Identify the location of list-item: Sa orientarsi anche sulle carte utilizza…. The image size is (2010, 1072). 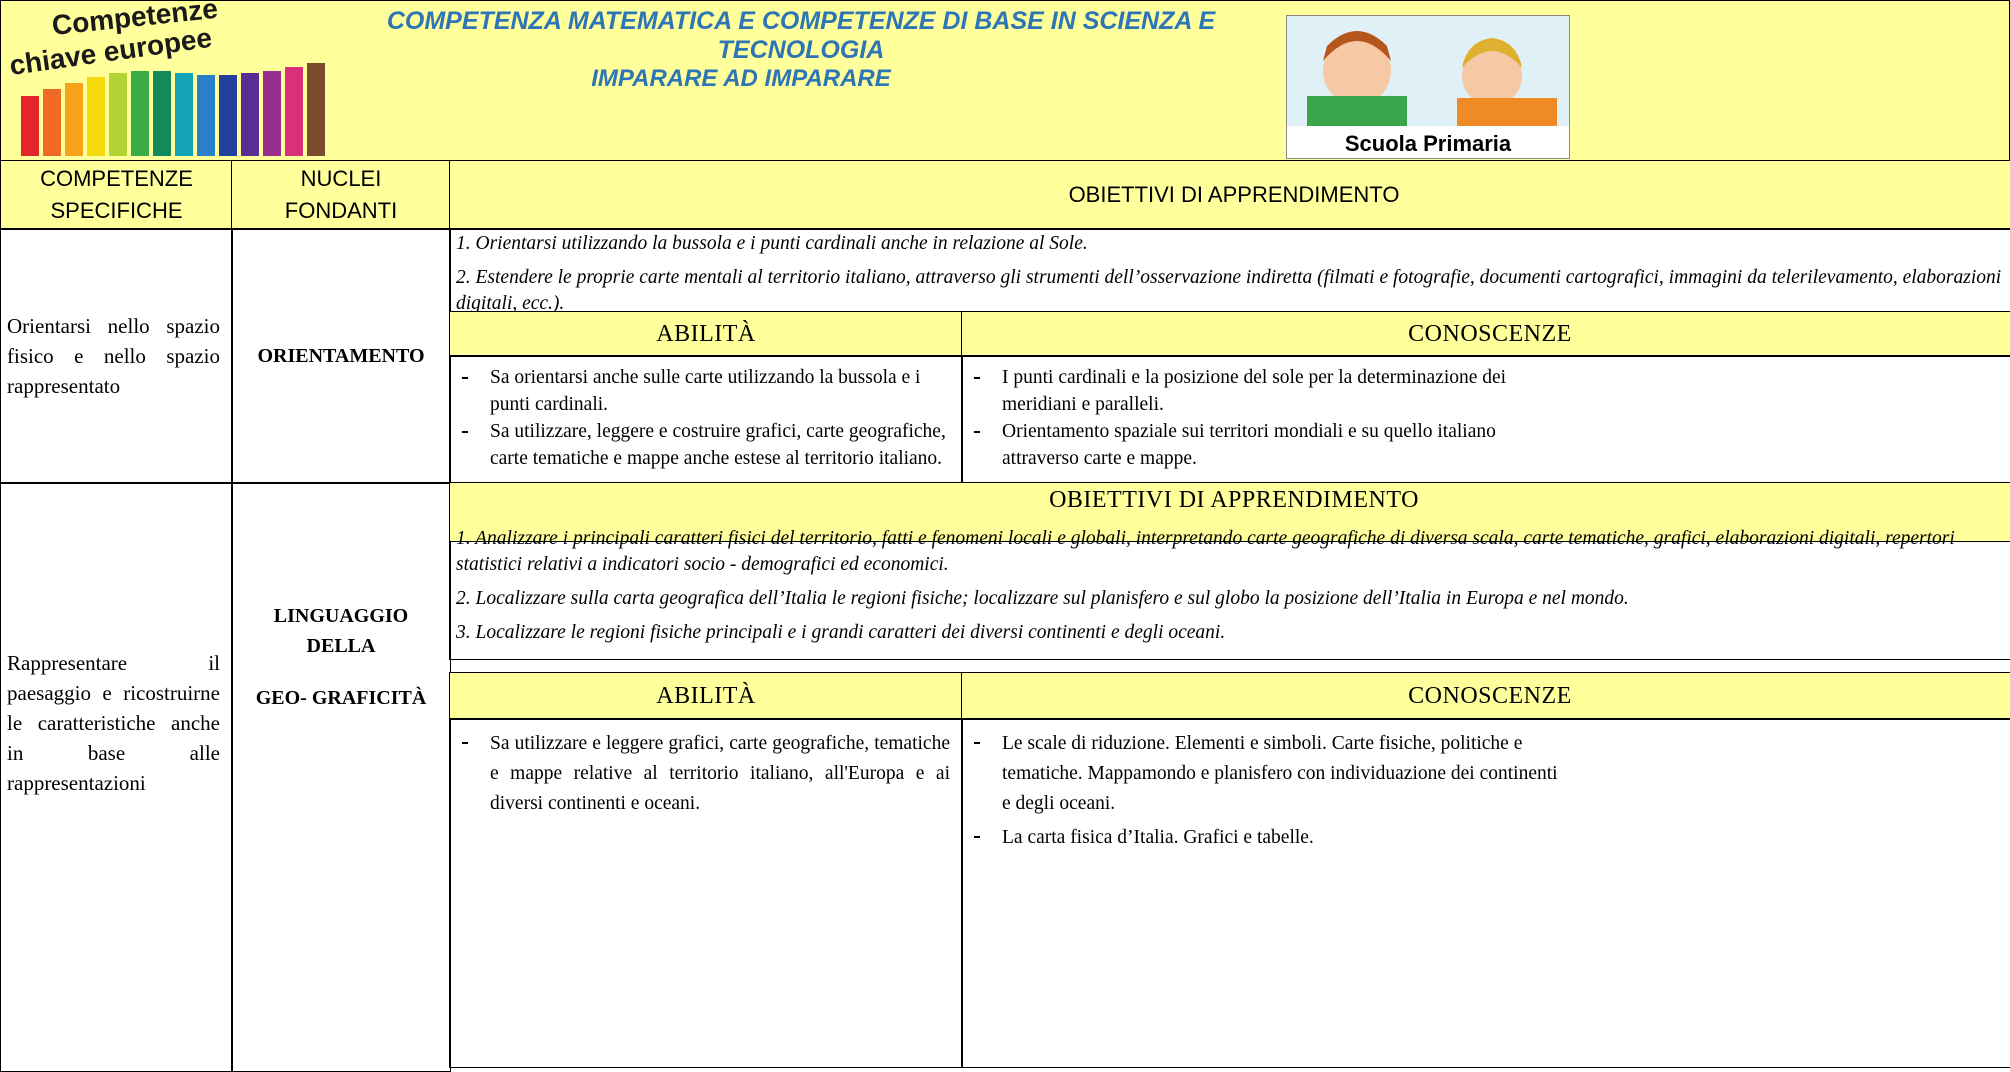
(705, 391).